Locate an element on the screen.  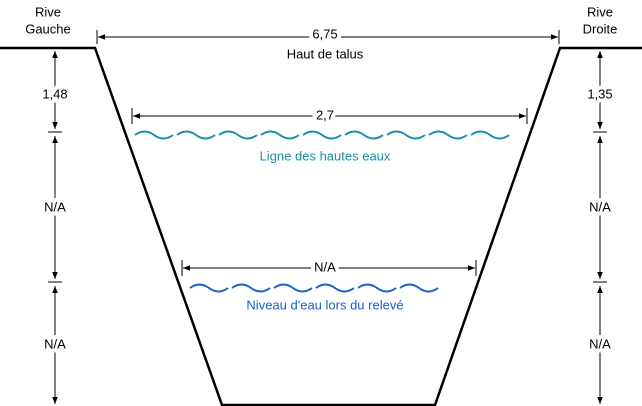
depth-value: 1,35 is located at coordinates (599, 93).